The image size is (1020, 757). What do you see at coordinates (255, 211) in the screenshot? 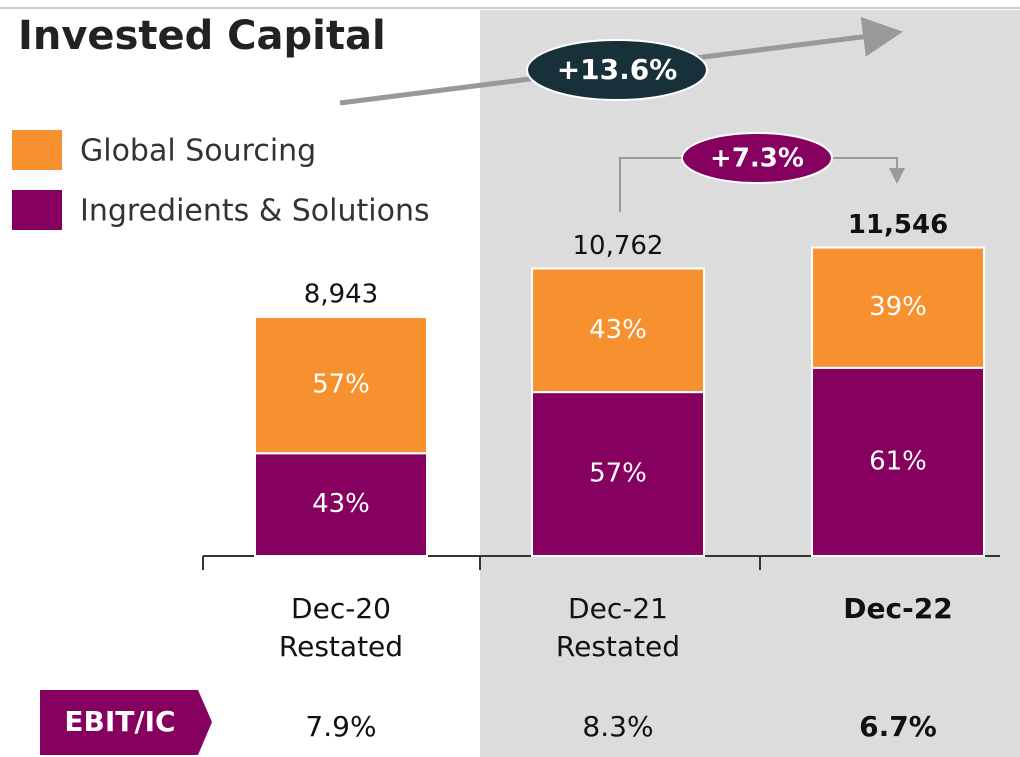
I see `legend-label: Ingredients & Solutions` at bounding box center [255, 211].